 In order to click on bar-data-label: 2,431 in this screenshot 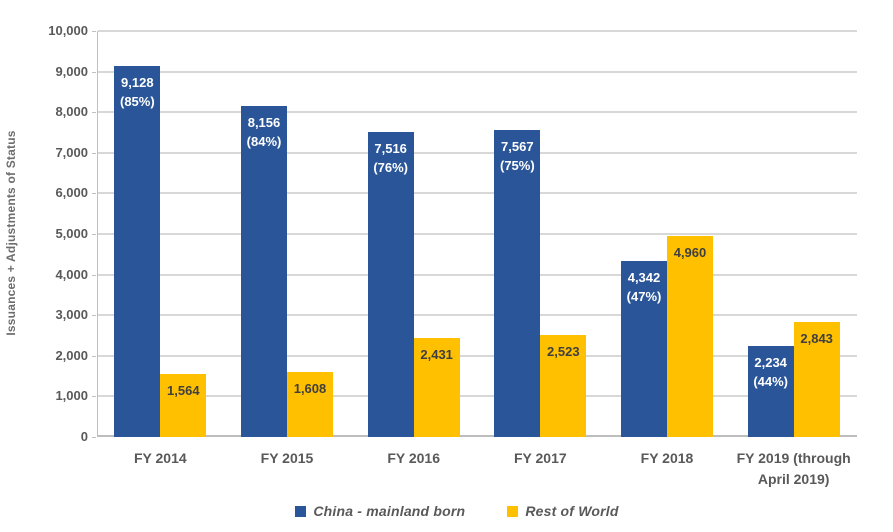, I will do `click(436, 354)`.